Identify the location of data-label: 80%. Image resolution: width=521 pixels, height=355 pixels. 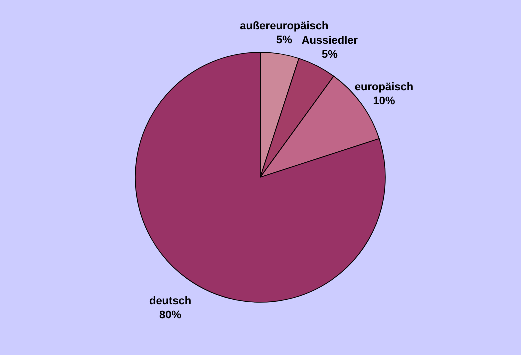
(171, 315).